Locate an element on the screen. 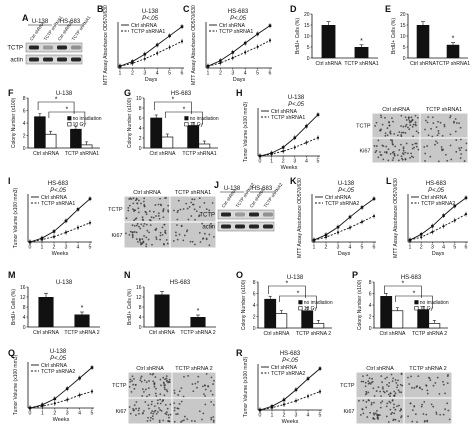  ihc-image is located at coordinates (396, 125).